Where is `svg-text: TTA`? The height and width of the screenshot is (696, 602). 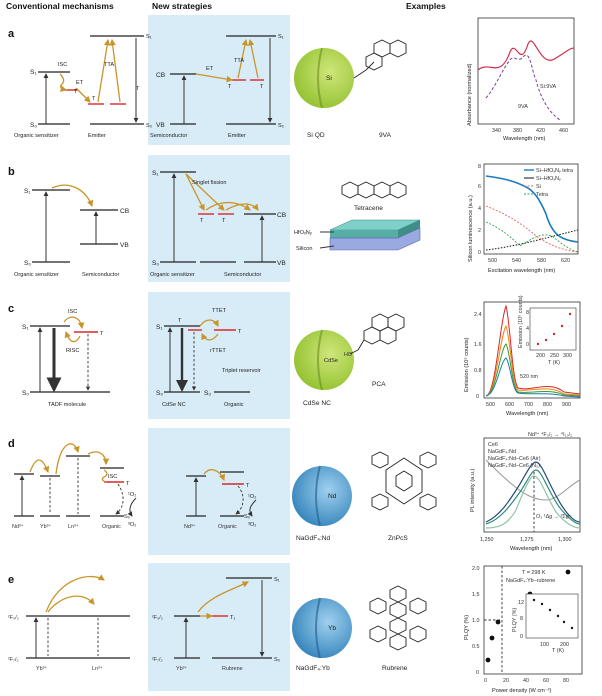 svg-text: TTA is located at coordinates (109, 65).